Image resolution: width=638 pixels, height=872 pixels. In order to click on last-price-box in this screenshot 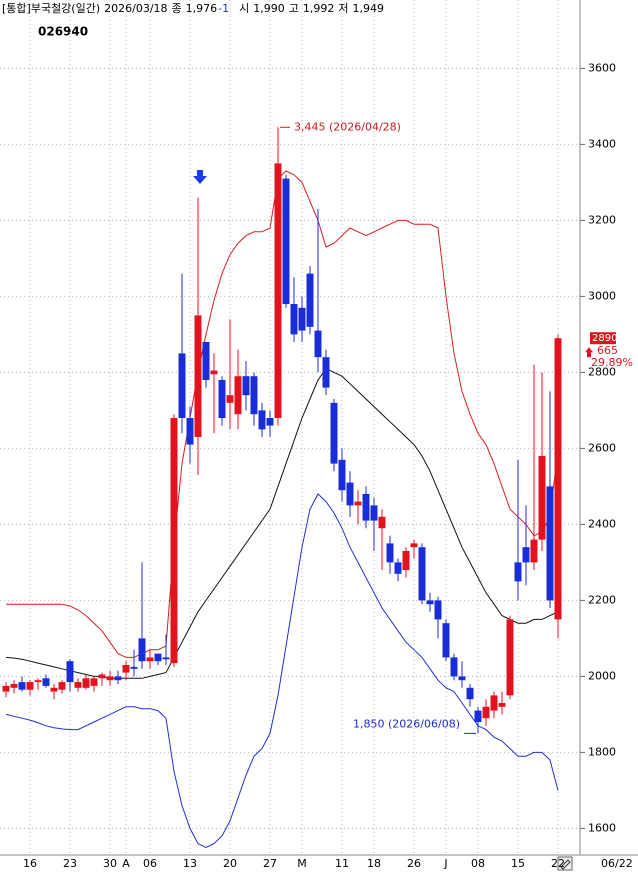, I will do `click(603, 338)`.